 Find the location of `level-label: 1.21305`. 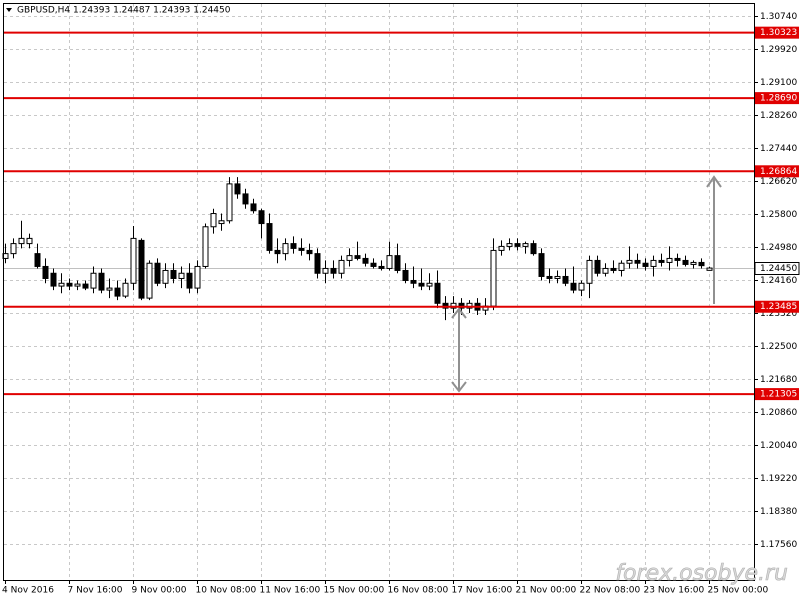

level-label: 1.21305 is located at coordinates (778, 395).